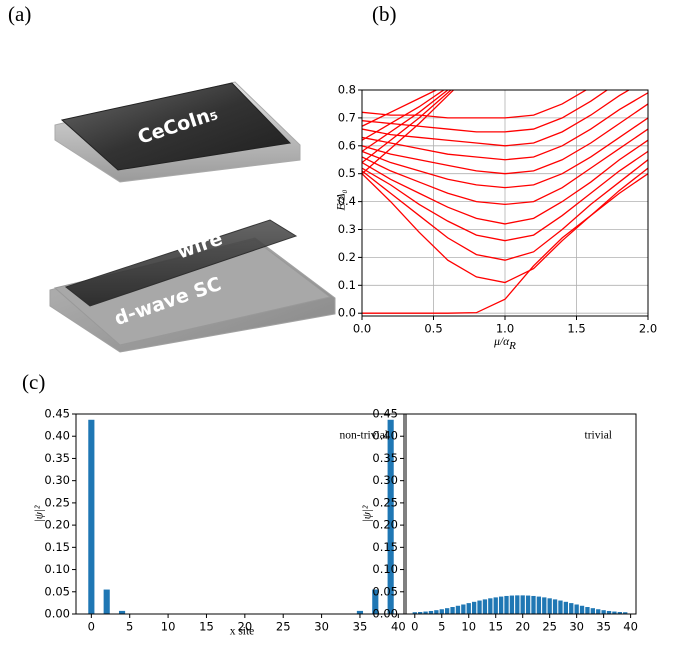 Image resolution: width=688 pixels, height=648 pixels. What do you see at coordinates (433, 329) in the screenshot?
I see `x-tick-label: 0.5` at bounding box center [433, 329].